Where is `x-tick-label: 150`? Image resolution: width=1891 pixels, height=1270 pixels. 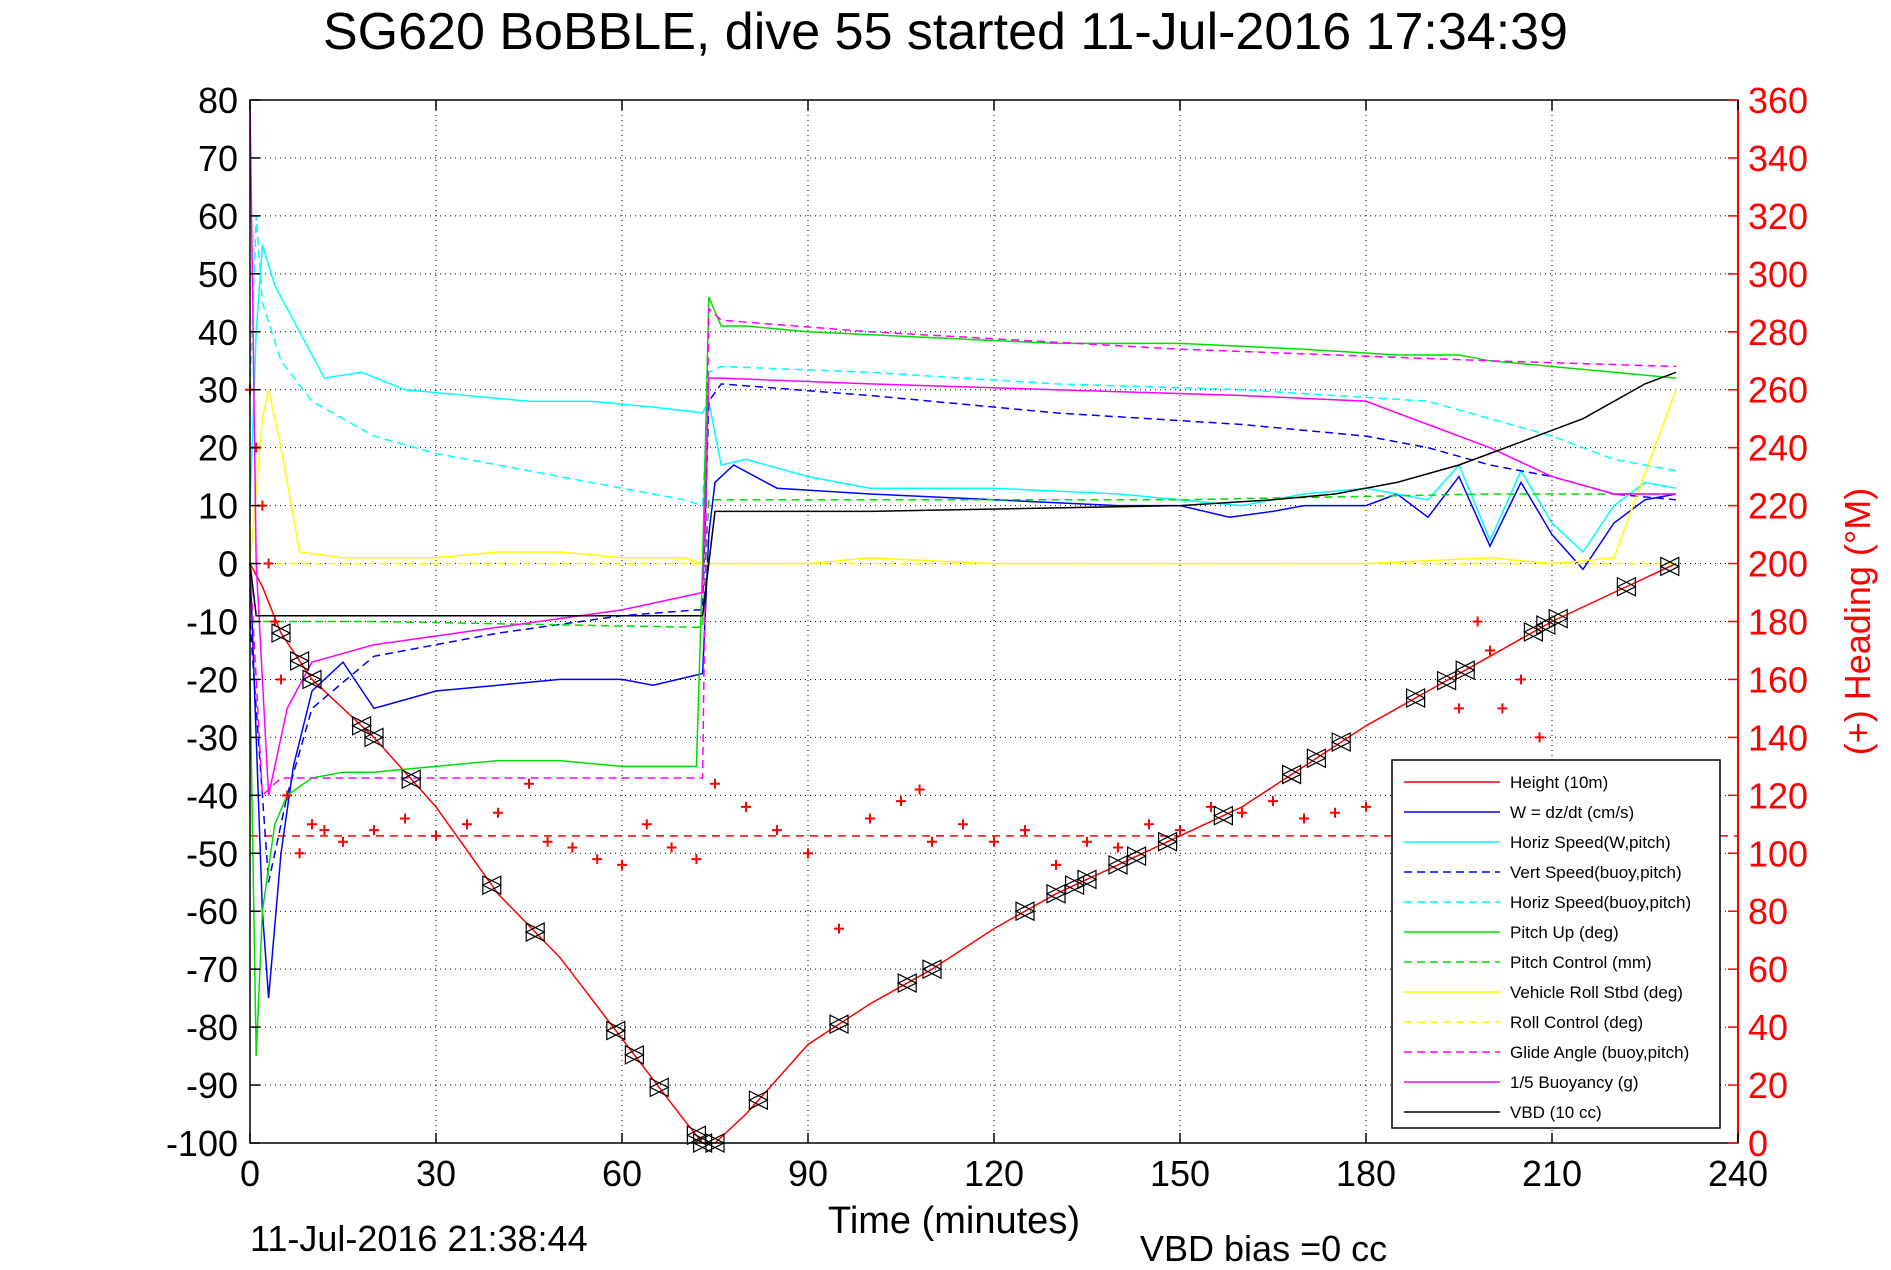 x-tick-label: 150 is located at coordinates (1180, 1173).